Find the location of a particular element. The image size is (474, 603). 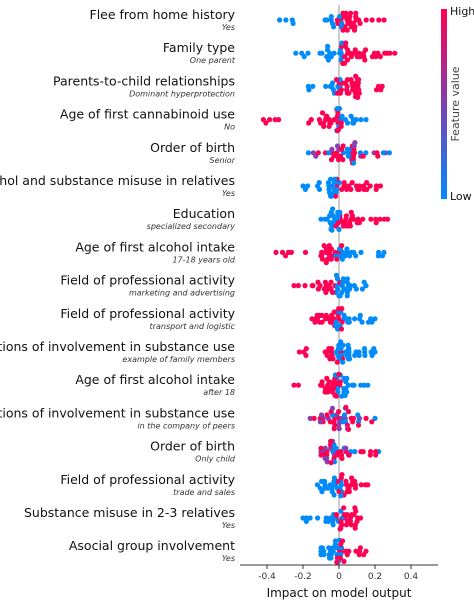

feature-value-label: No is located at coordinates (229, 127).